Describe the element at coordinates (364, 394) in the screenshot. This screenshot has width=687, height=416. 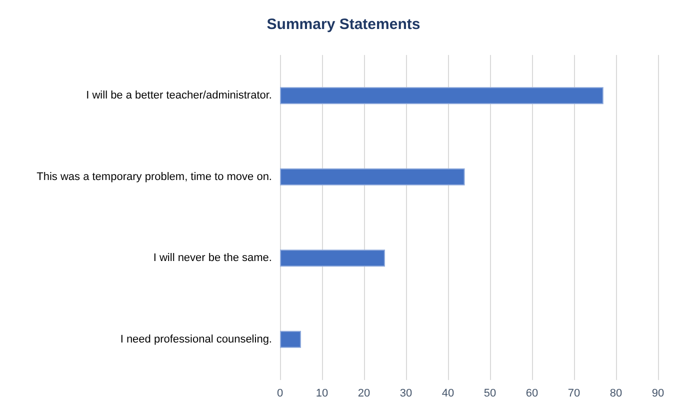
I see `x-tick-label: 20` at that location.